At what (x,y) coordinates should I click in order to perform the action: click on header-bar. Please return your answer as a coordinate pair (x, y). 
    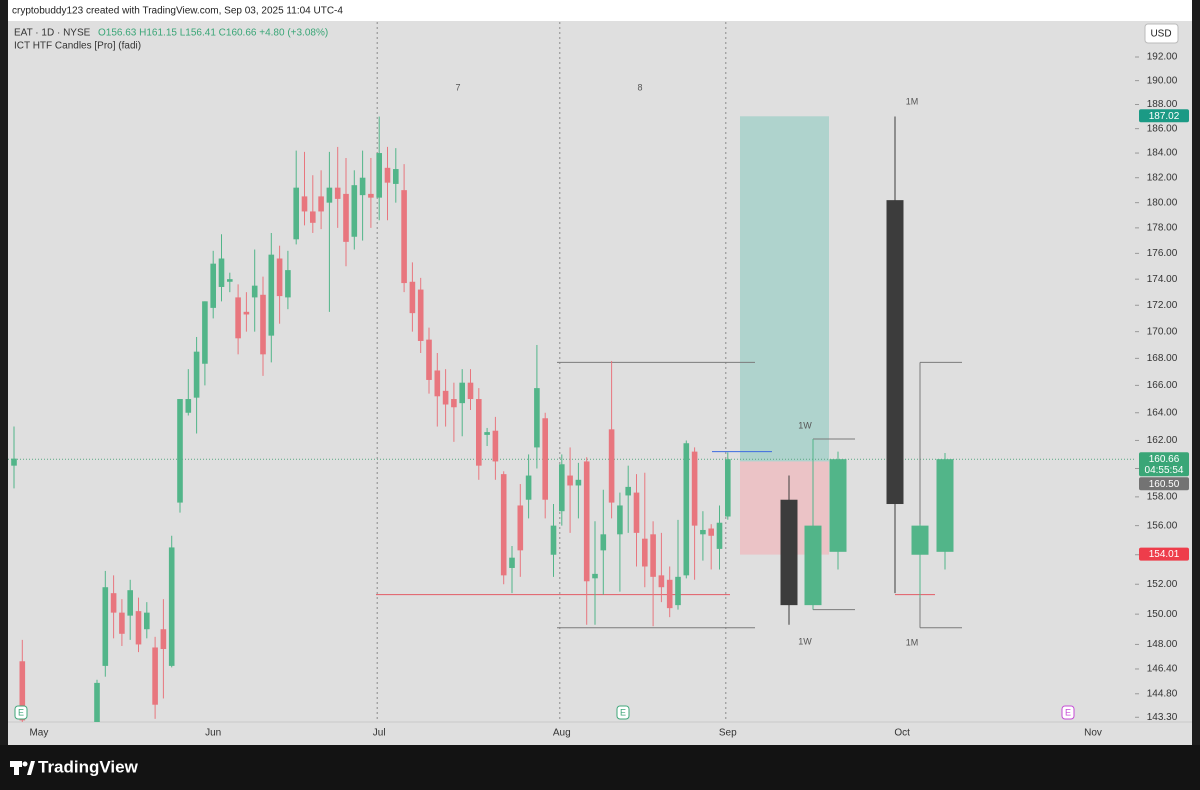
    Looking at the image, I should click on (600, 10).